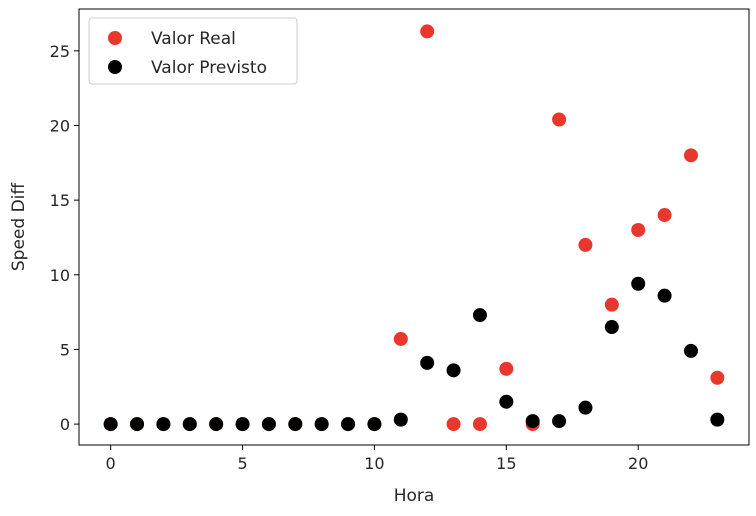 The image size is (756, 516). I want to click on y-tick-label: 20, so click(60, 125).